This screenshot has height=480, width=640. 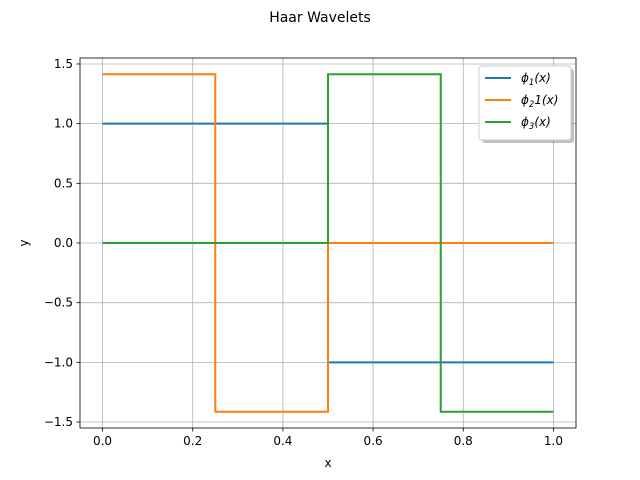 What do you see at coordinates (282, 441) in the screenshot?
I see `x-tick-label: 0.4` at bounding box center [282, 441].